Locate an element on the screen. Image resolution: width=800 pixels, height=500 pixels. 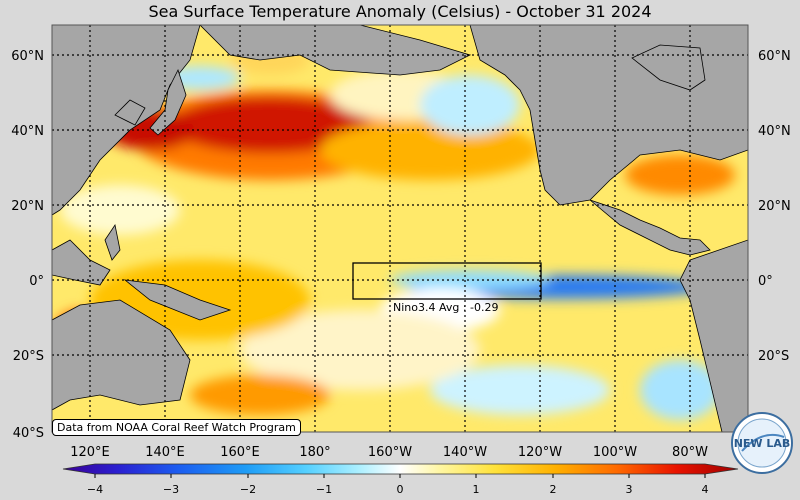
logo-text: NEW LAB is located at coordinates (762, 443).